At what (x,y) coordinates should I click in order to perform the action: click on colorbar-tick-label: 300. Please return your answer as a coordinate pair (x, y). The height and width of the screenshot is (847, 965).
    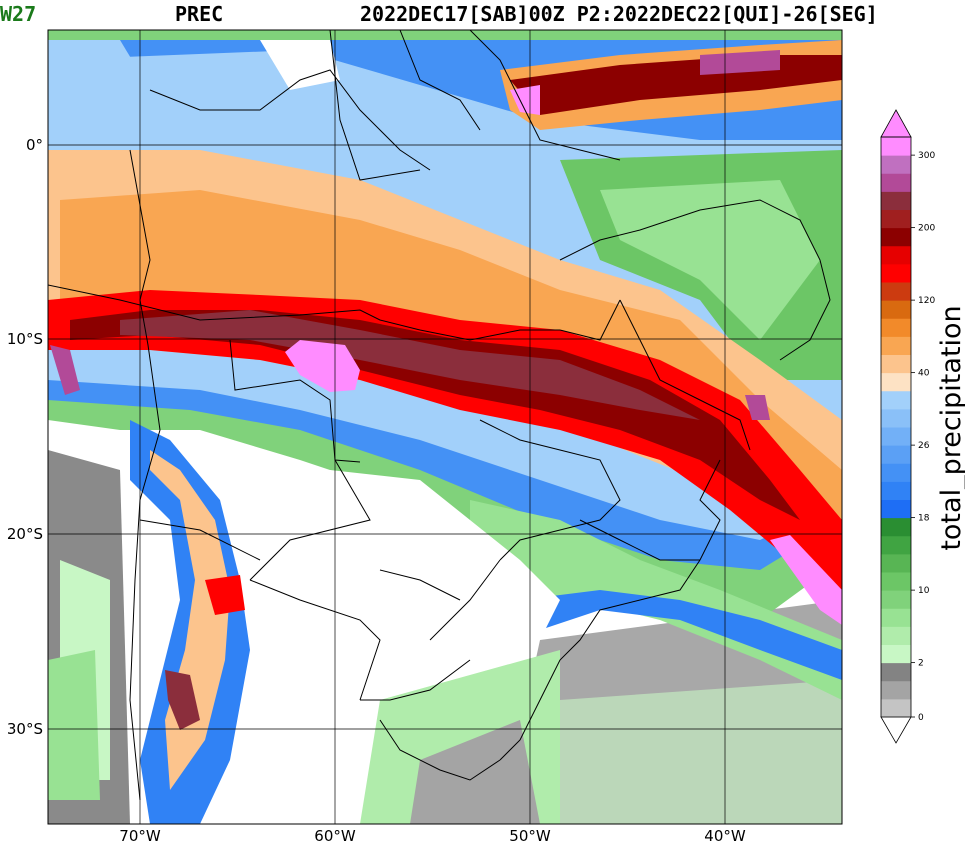
    Looking at the image, I should click on (926, 156).